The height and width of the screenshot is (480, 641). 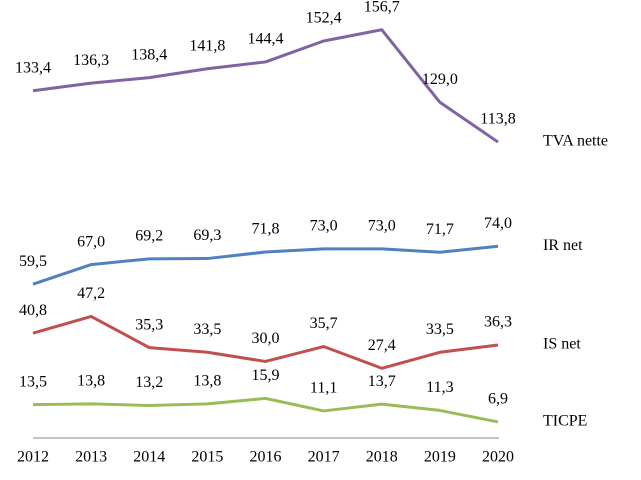 I want to click on x-tick-label: 2020, so click(x=498, y=457).